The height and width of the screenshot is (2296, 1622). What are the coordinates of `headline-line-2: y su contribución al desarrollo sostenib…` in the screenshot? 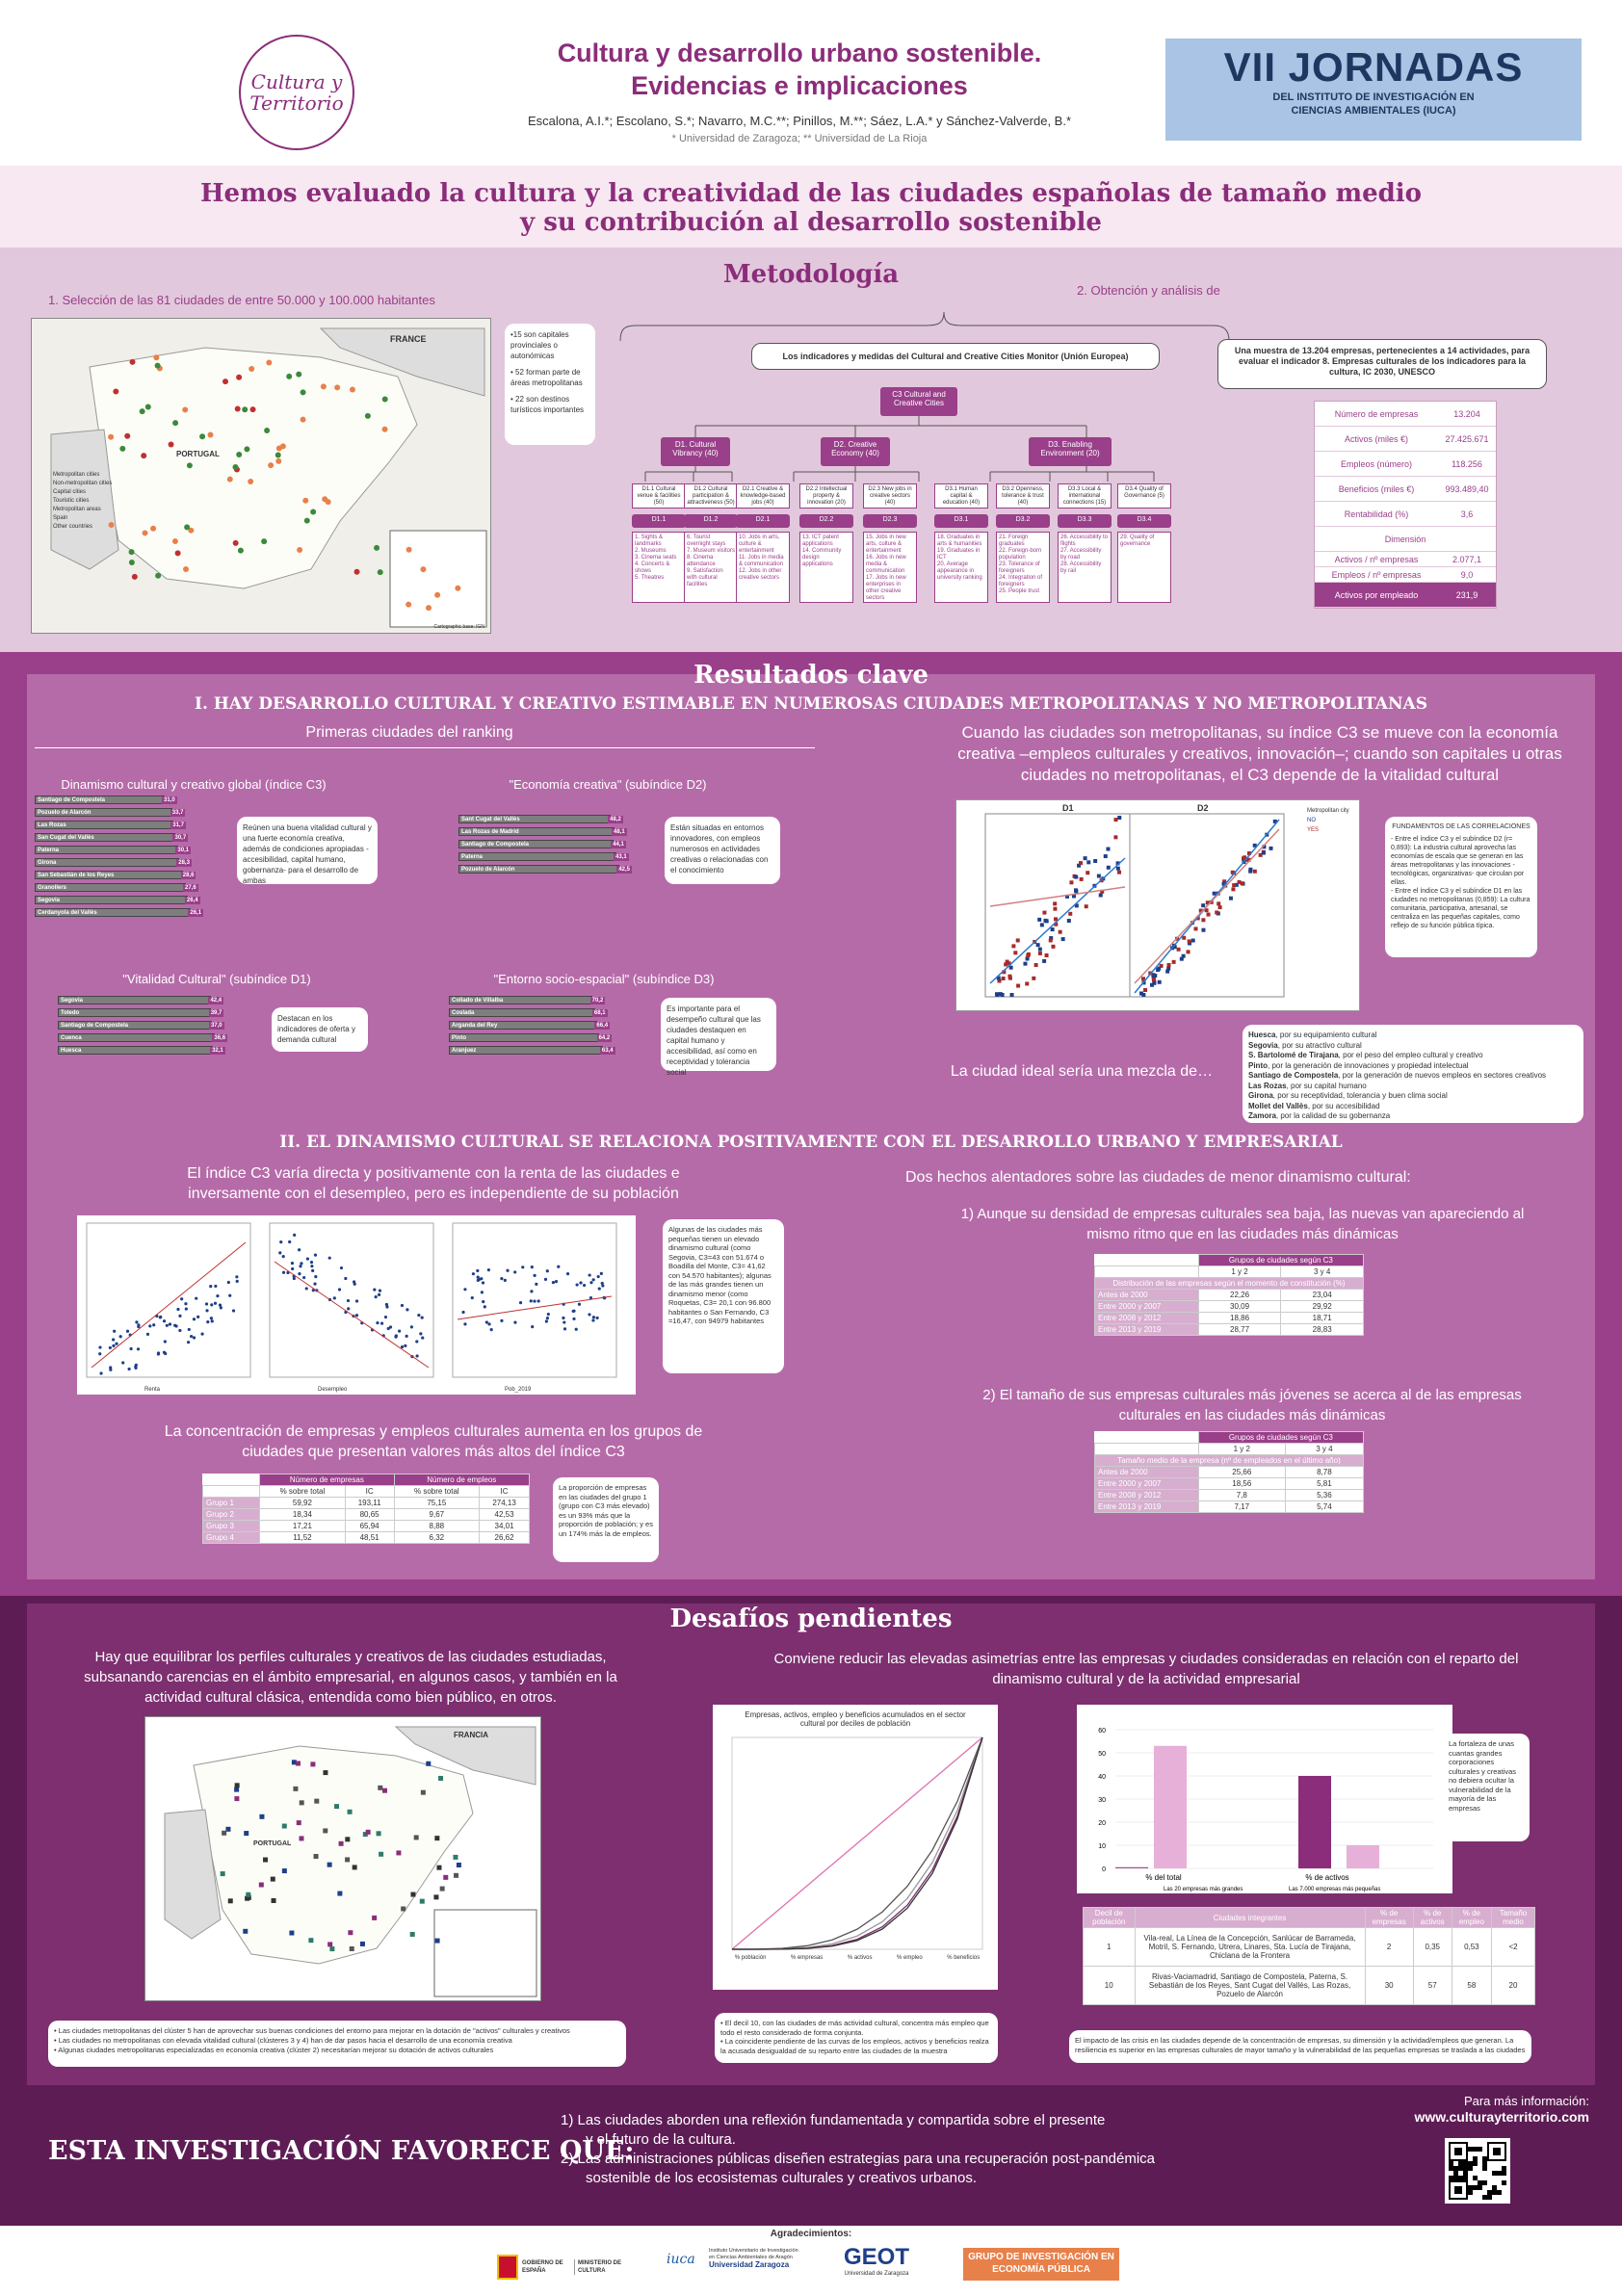 It's located at (811, 222).